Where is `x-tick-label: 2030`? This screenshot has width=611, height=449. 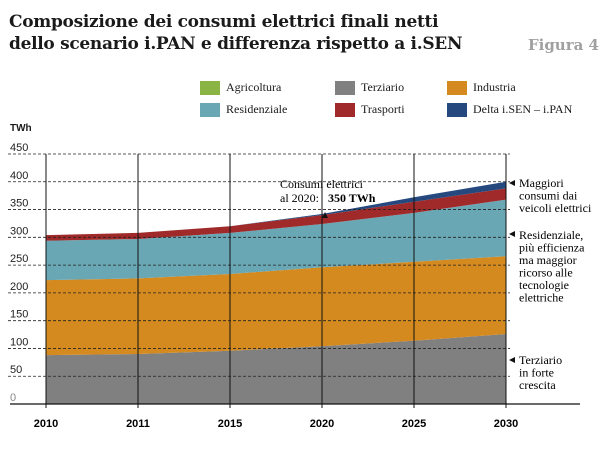
x-tick-label: 2030 is located at coordinates (506, 424).